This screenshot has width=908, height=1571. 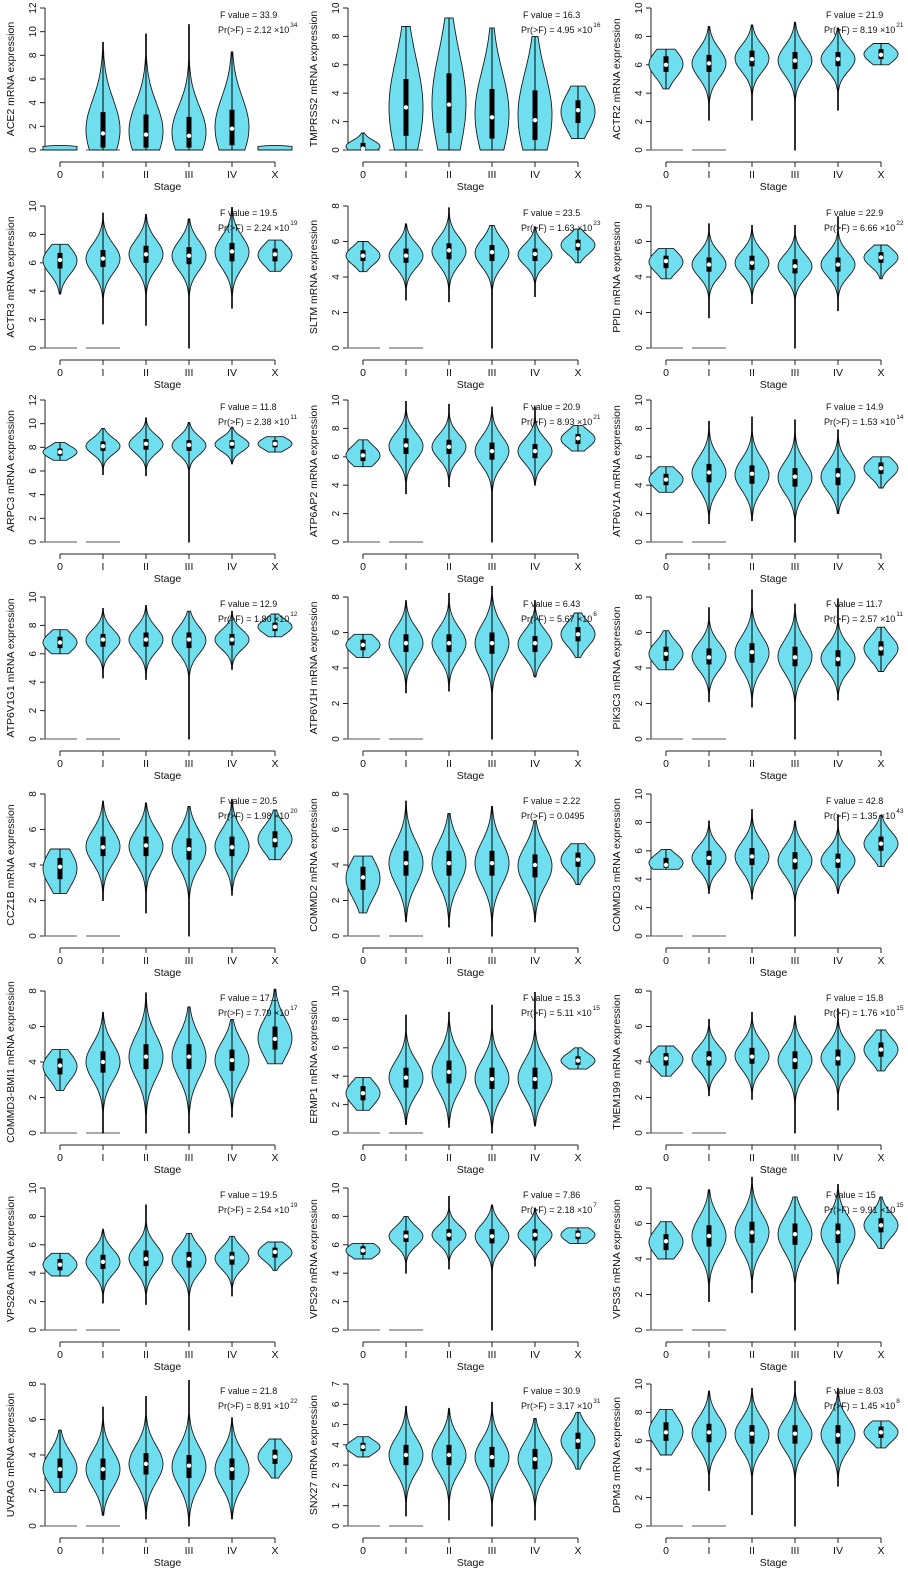 What do you see at coordinates (854, 801) in the screenshot?
I see `f-value-text: F value = 42.8` at bounding box center [854, 801].